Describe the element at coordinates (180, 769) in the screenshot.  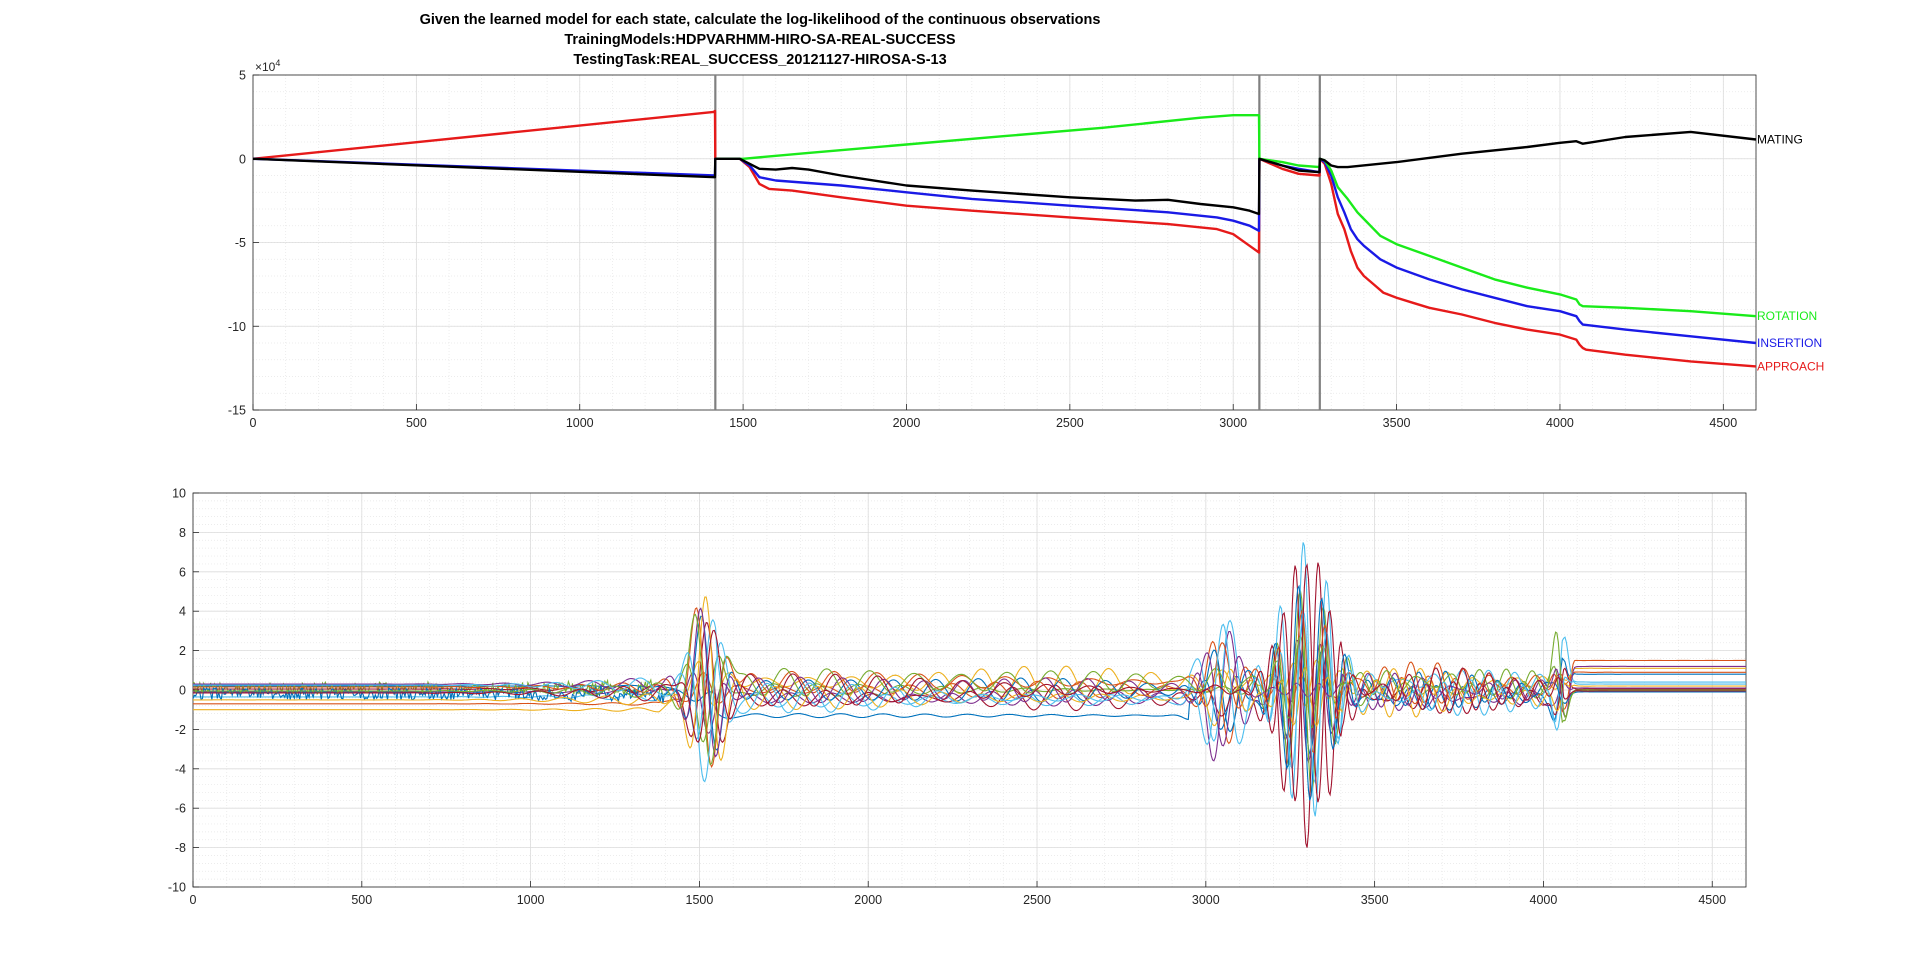
I see `y-tick-label: -4` at that location.